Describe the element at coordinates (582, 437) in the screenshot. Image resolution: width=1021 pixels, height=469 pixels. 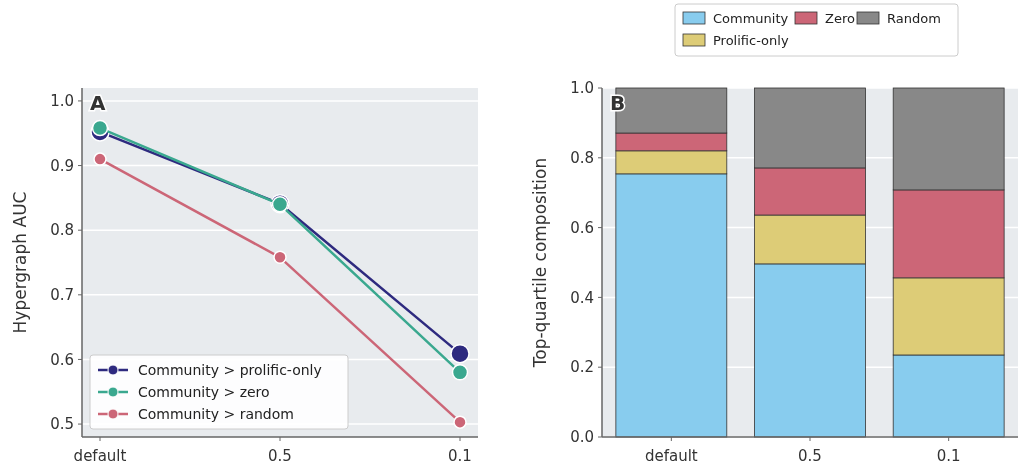
I see `y-tick-label: 0.0` at that location.